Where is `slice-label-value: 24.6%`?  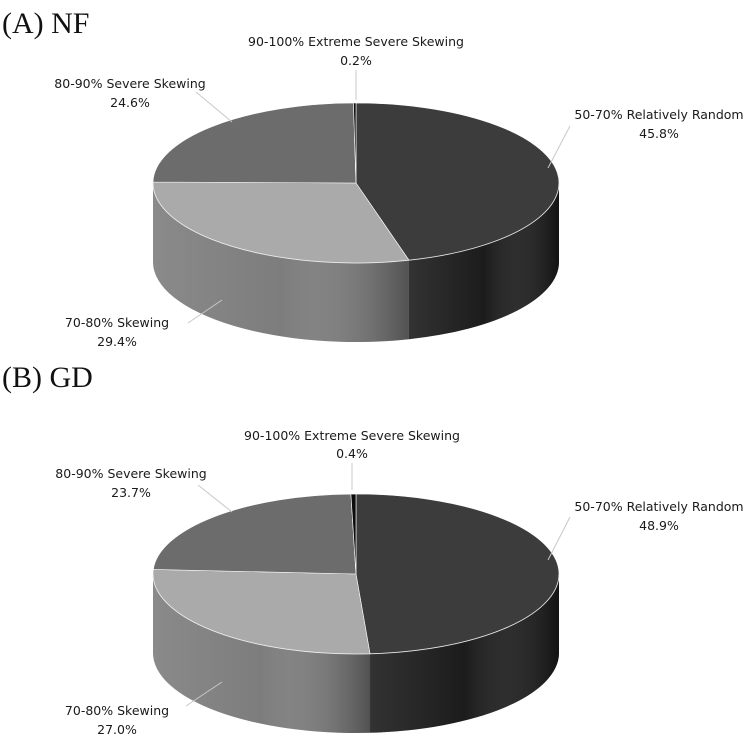
slice-label-value: 24.6% is located at coordinates (130, 102).